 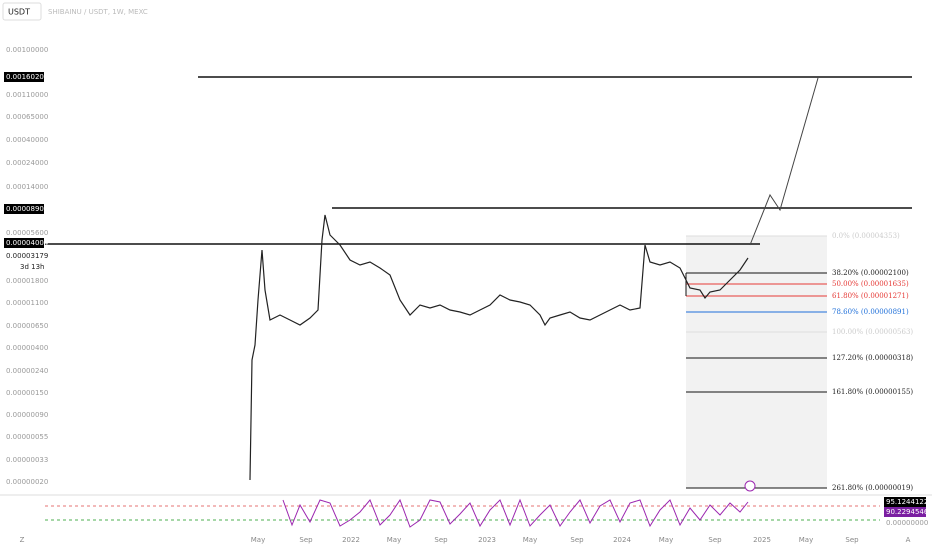 What do you see at coordinates (872, 392) in the screenshot?
I see `fib-label: 161.80% (0.00000155)` at bounding box center [872, 392].